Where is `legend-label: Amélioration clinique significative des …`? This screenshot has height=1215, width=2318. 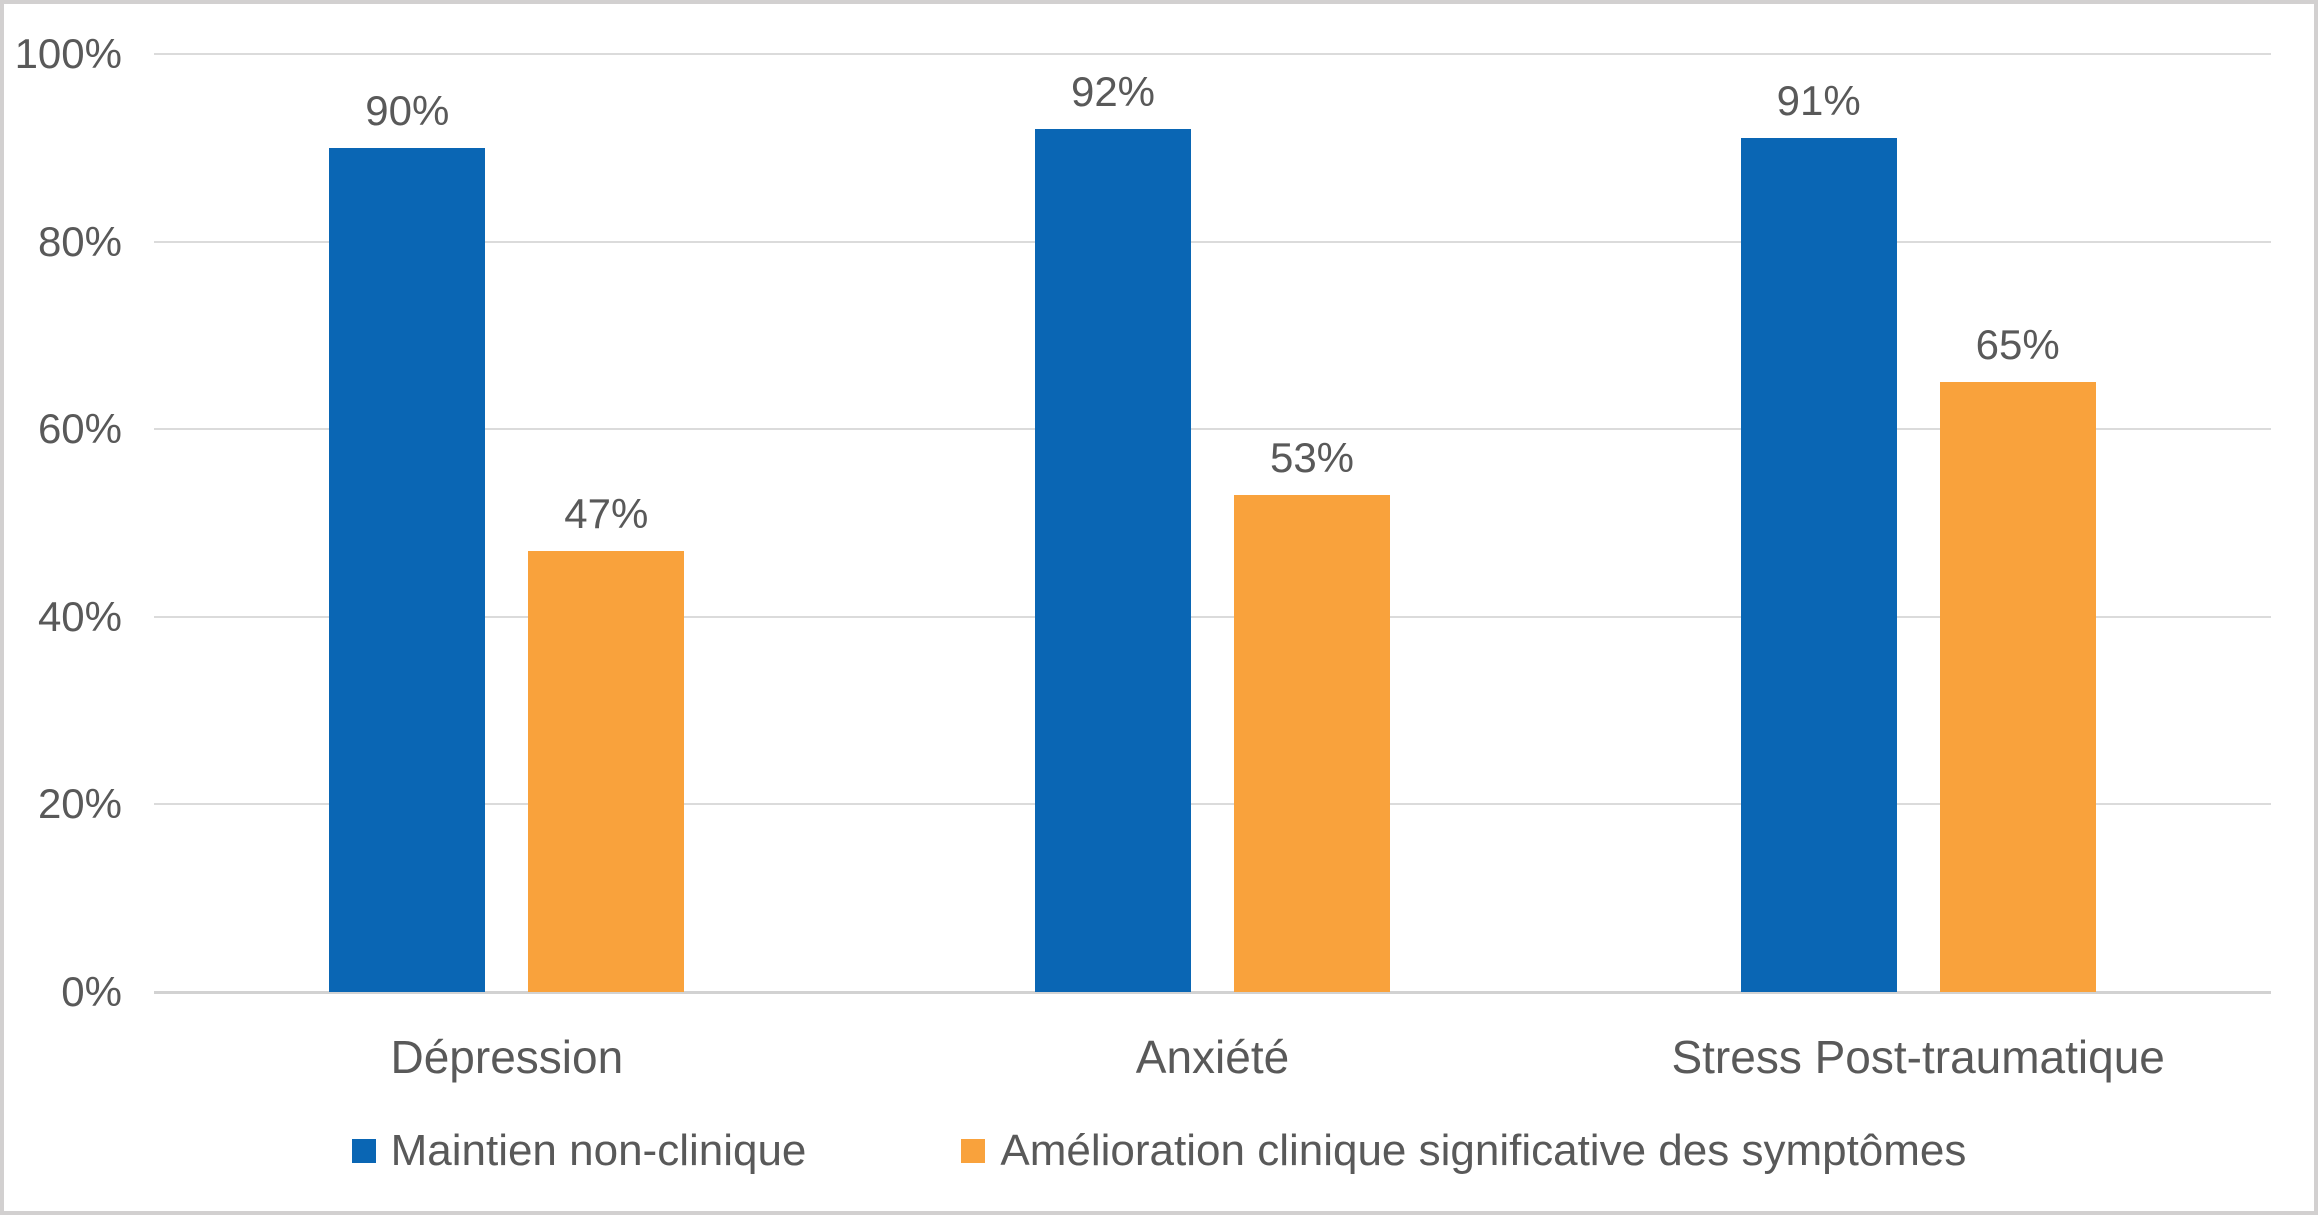
legend-label: Amélioration clinique significative des … is located at coordinates (1483, 1150).